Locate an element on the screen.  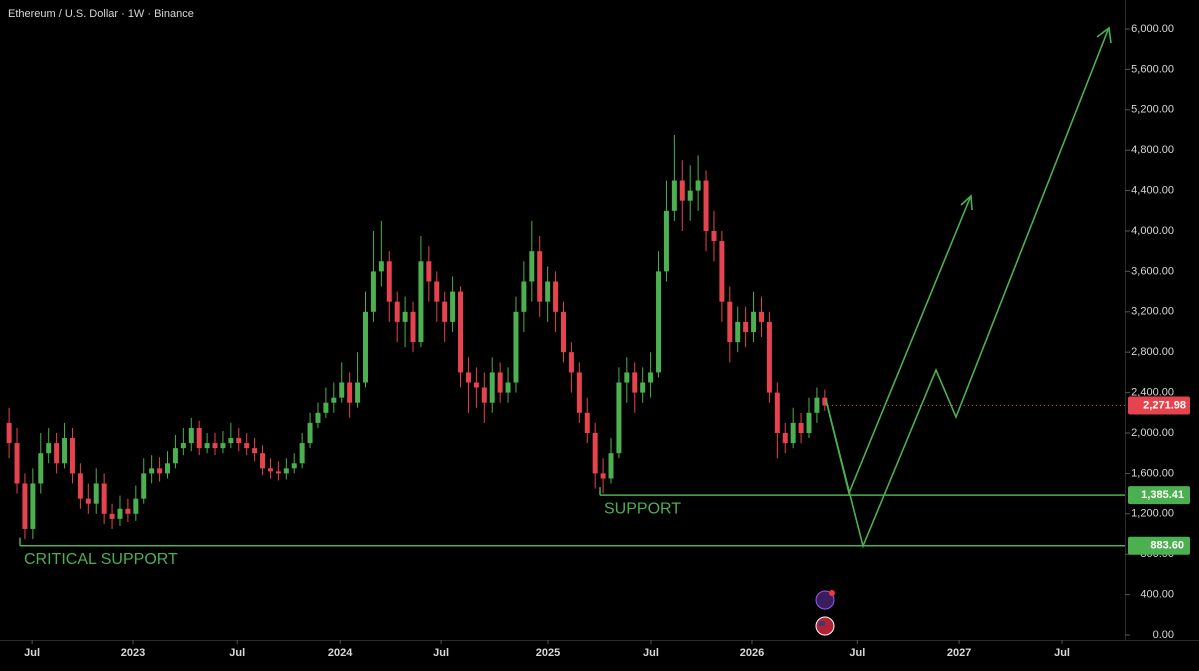
event-icon is located at coordinates (825, 600).